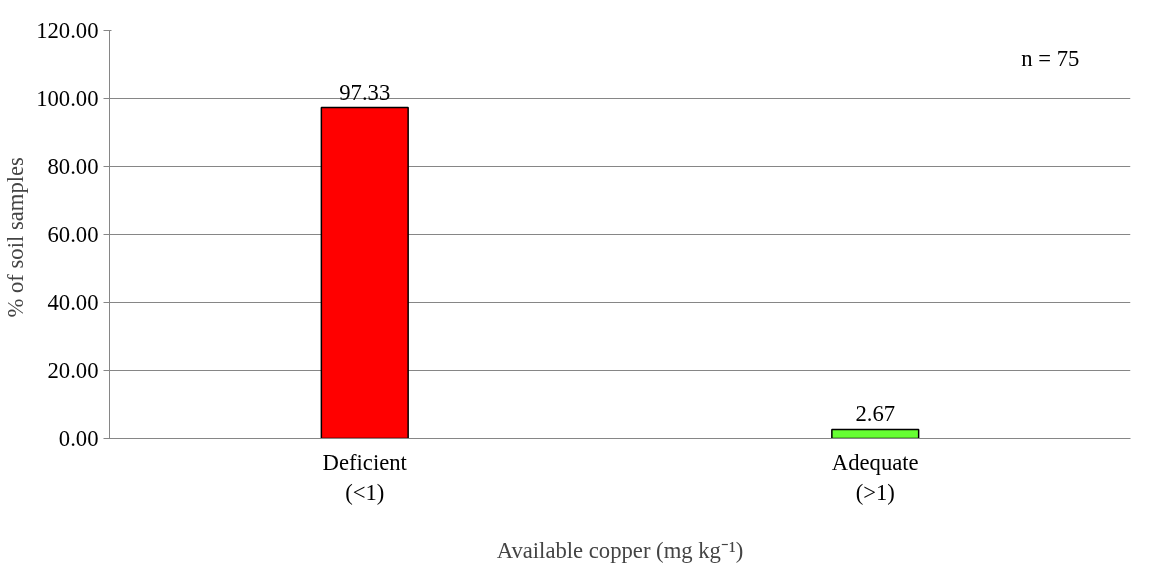  What do you see at coordinates (1050, 59) in the screenshot?
I see `annotation: n = 75` at bounding box center [1050, 59].